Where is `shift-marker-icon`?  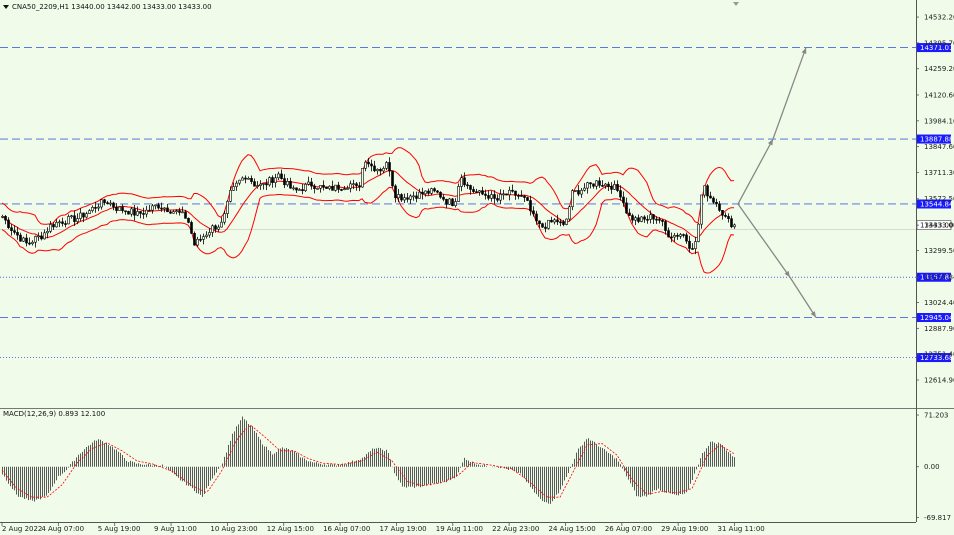
shift-marker-icon is located at coordinates (736, 4).